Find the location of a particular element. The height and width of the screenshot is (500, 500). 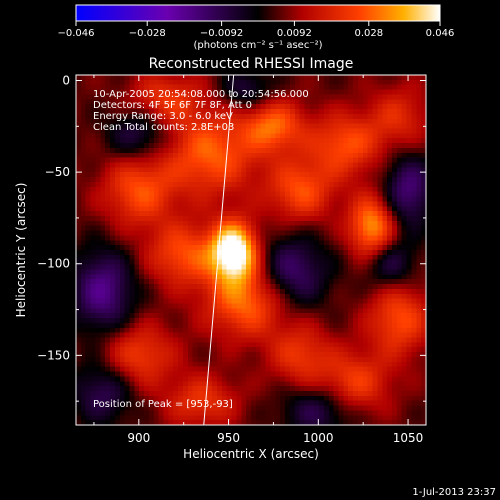

colorbar-ticks: −0.046 −0.028 −0.0092 0.0092 0.028 0.046 is located at coordinates (255, 30).